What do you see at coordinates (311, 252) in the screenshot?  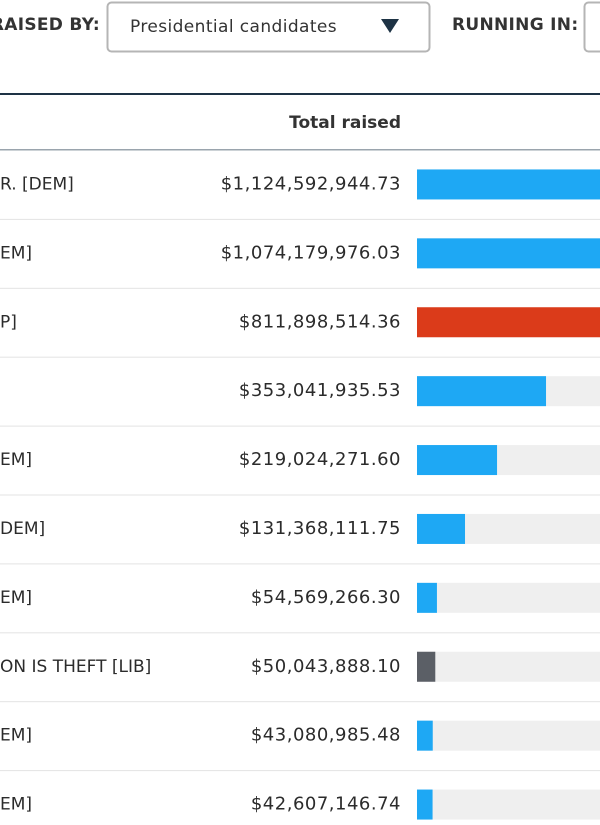 I see `amount: $1,074,179,976.03` at bounding box center [311, 252].